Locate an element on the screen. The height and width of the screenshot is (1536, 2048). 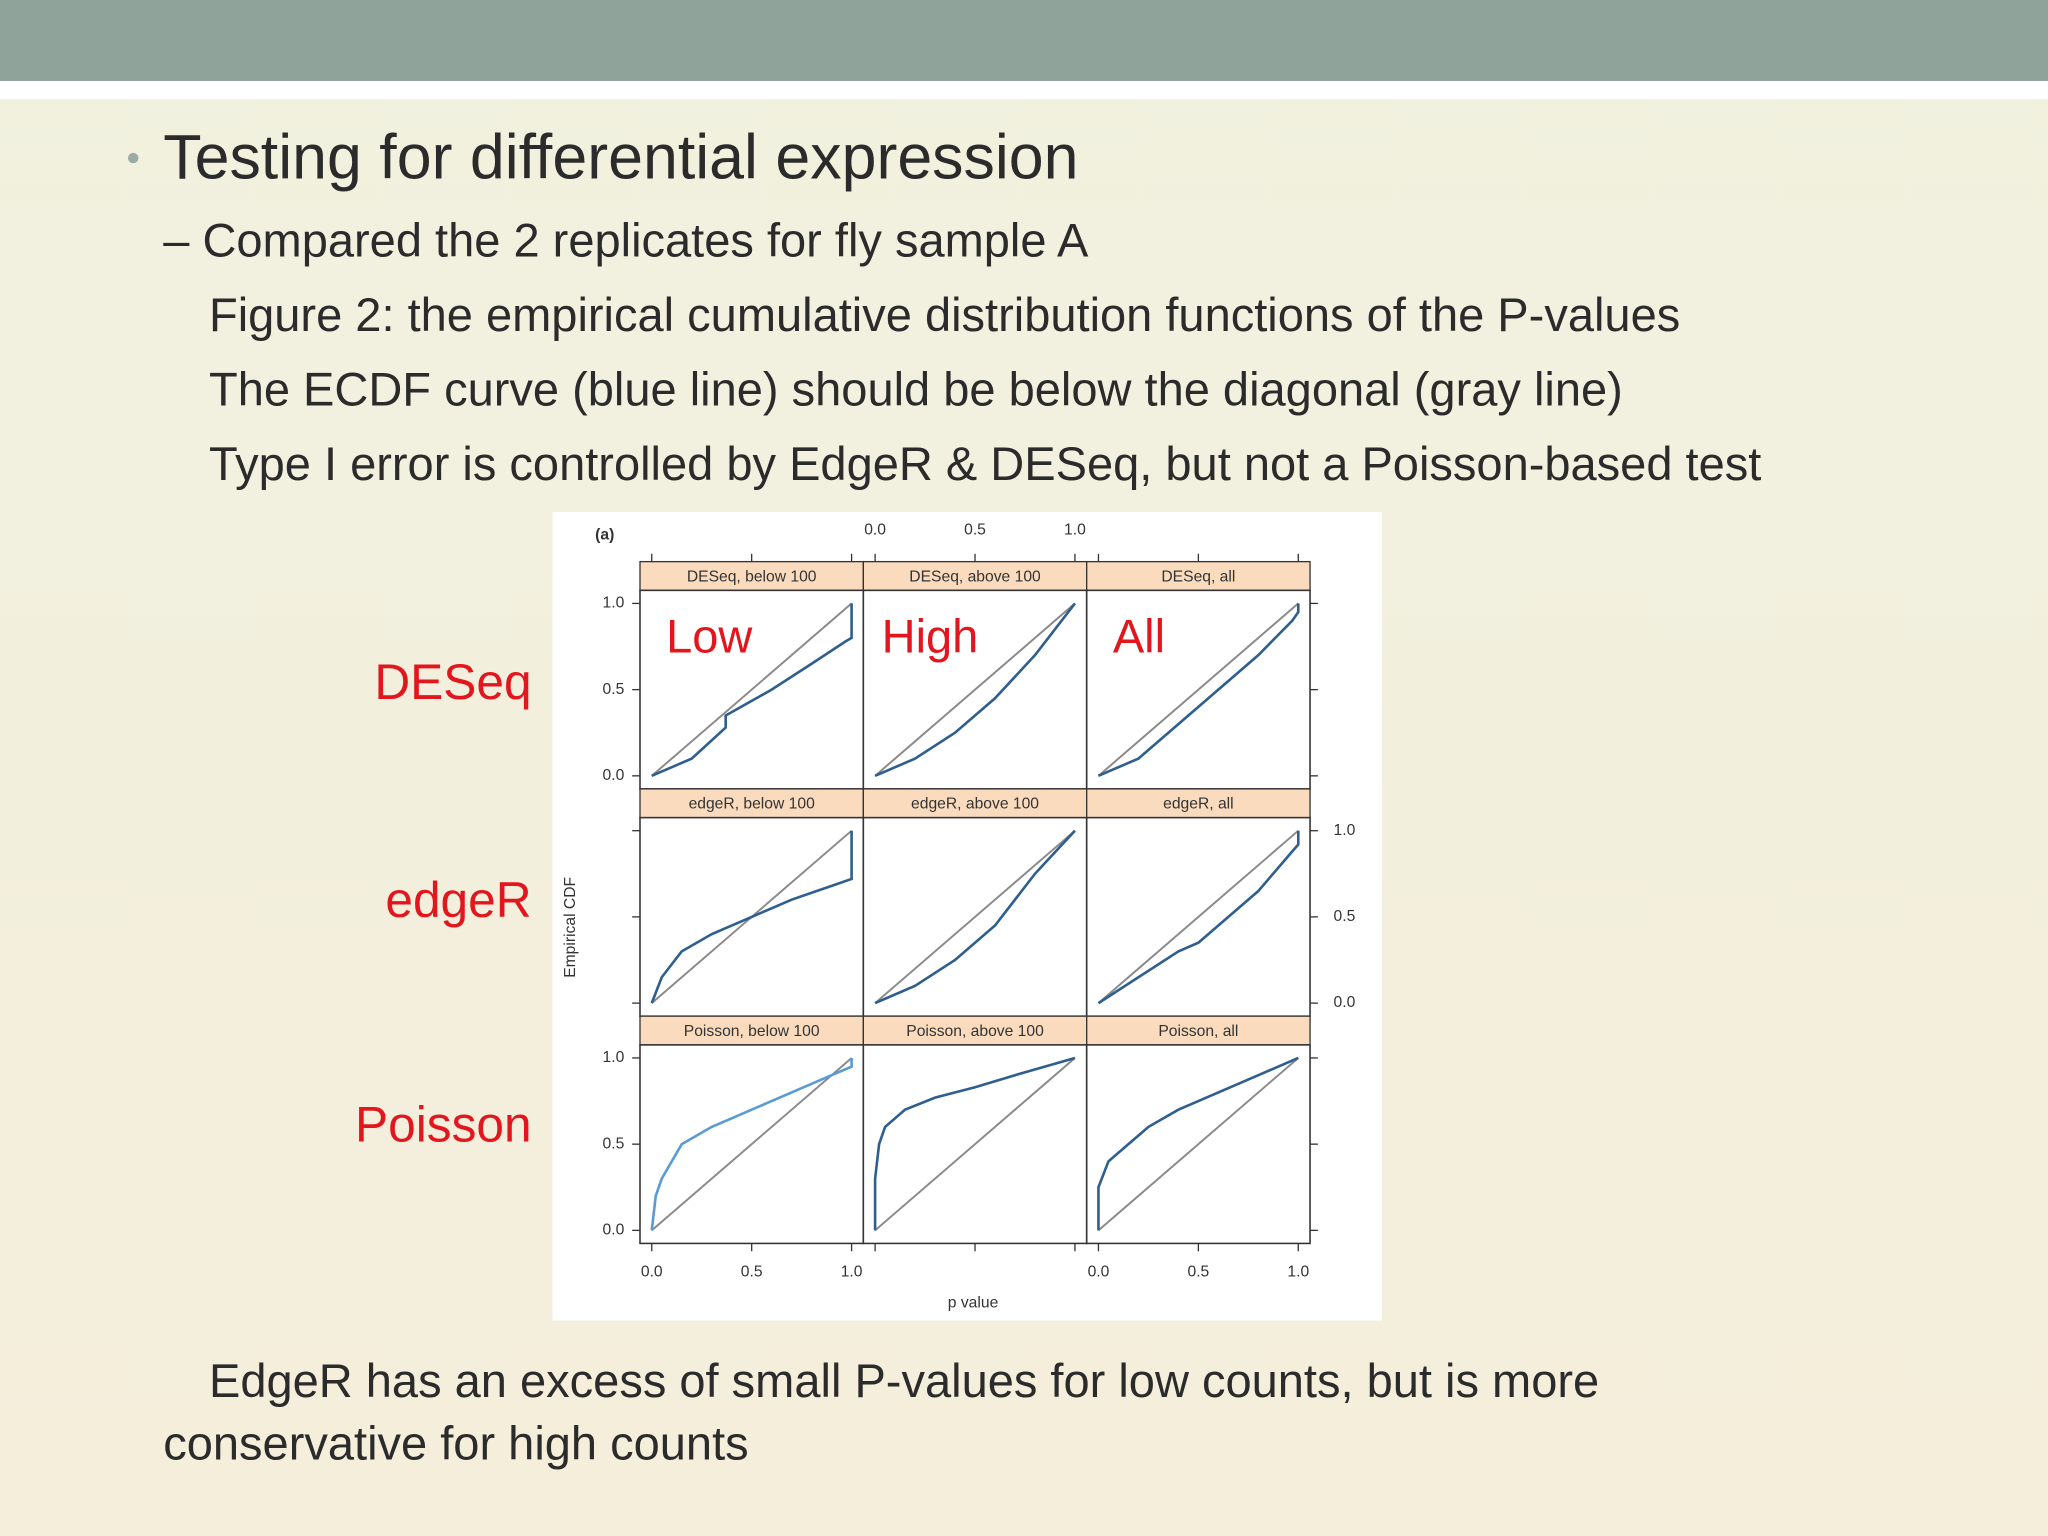
bullet-dot is located at coordinates (133, 158).